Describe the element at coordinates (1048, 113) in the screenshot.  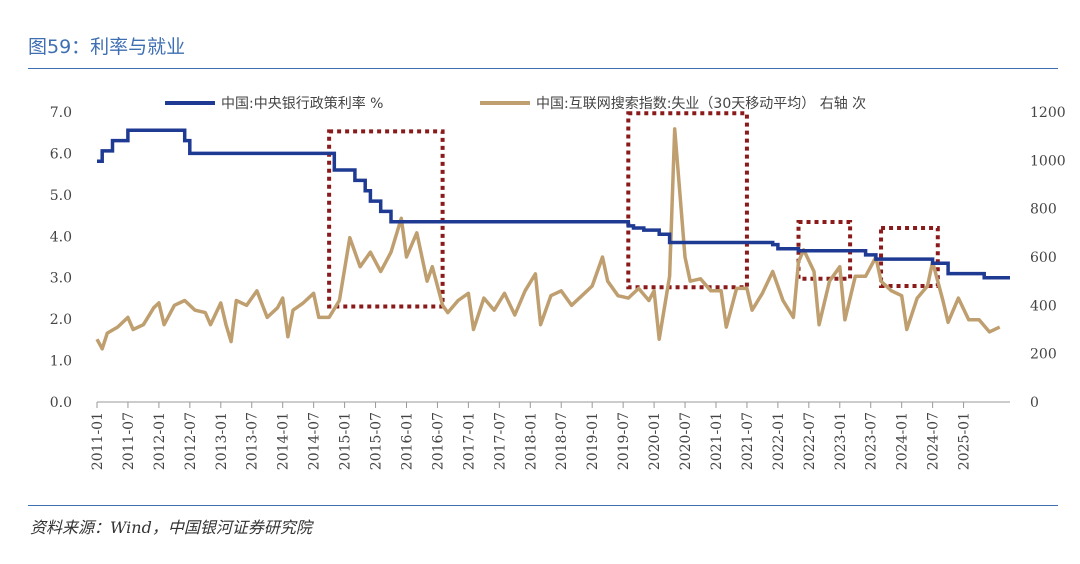
I see `right-y-tick-label: 1200` at that location.